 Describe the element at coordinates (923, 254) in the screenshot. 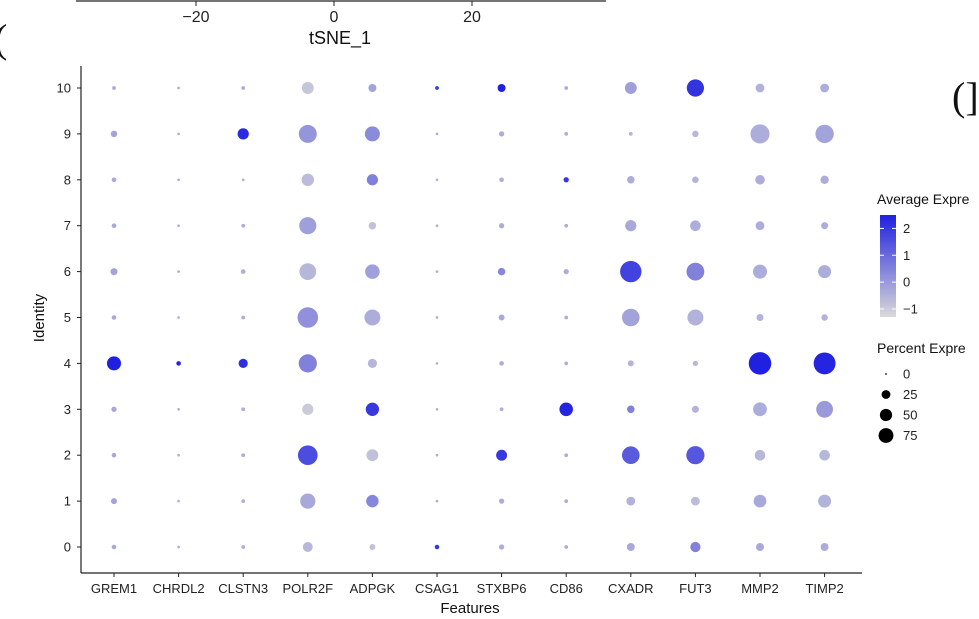

I see `color-legend: Average Expre 2 1 0 −1` at that location.